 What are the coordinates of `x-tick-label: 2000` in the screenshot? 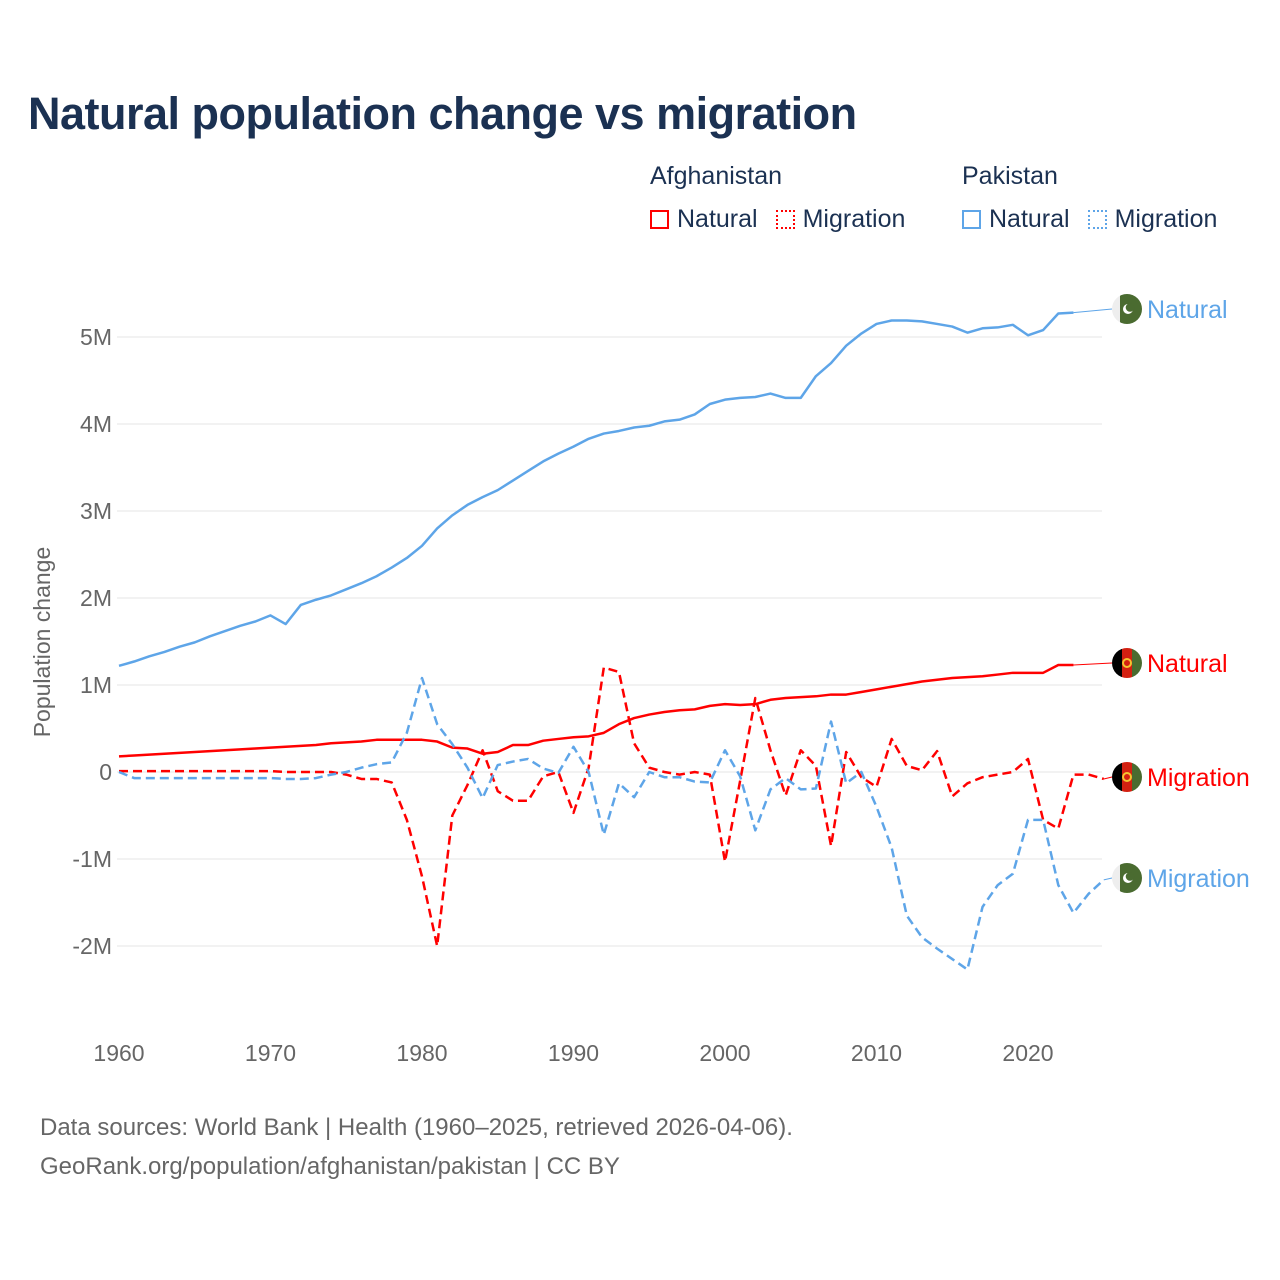 It's located at (724, 1053).